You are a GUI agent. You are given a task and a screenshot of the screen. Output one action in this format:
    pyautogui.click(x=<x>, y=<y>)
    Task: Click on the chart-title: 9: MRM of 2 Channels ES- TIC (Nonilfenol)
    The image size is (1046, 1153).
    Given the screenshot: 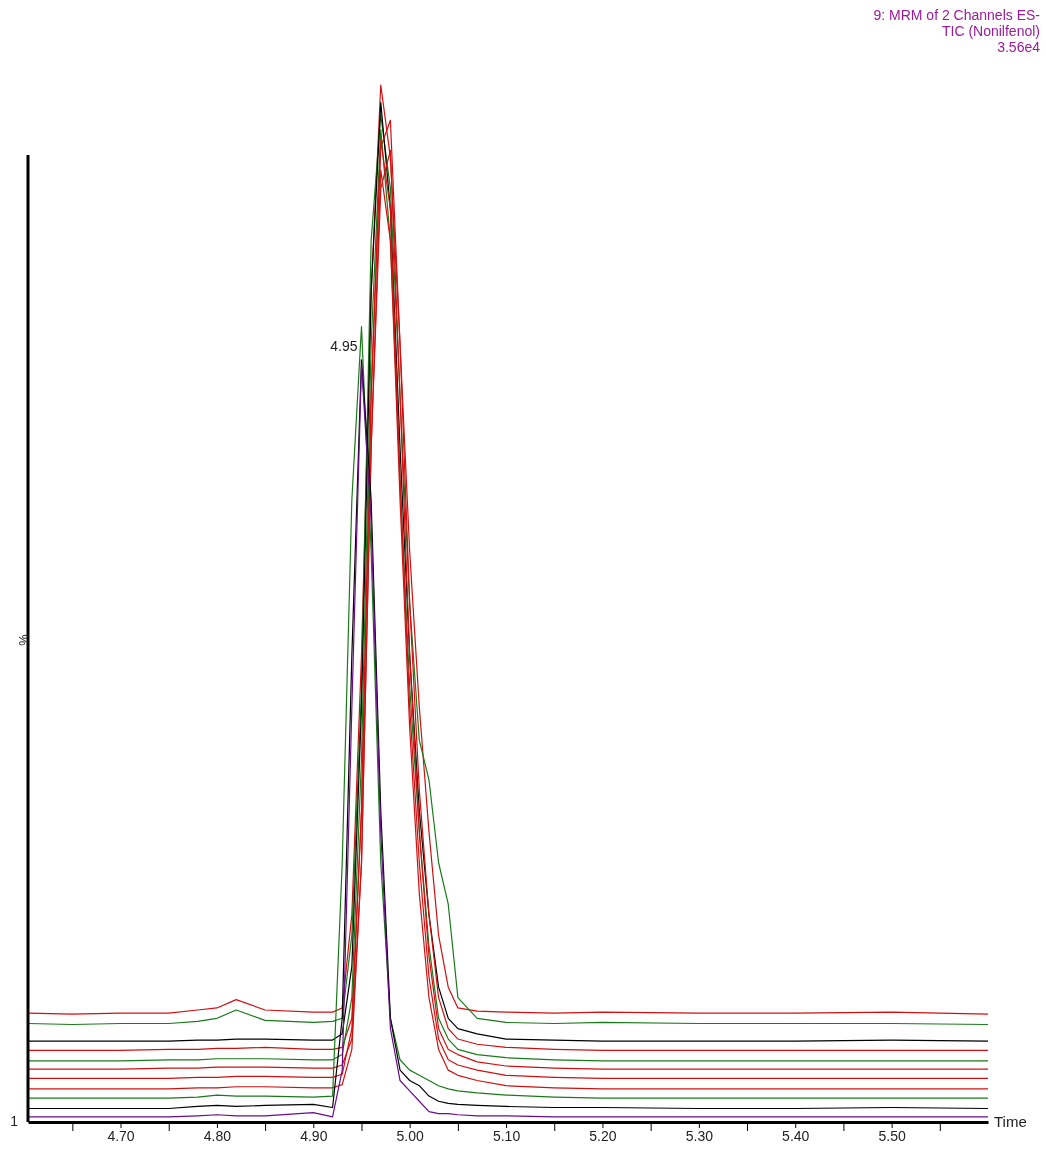 What is the action you would take?
    pyautogui.click(x=957, y=23)
    